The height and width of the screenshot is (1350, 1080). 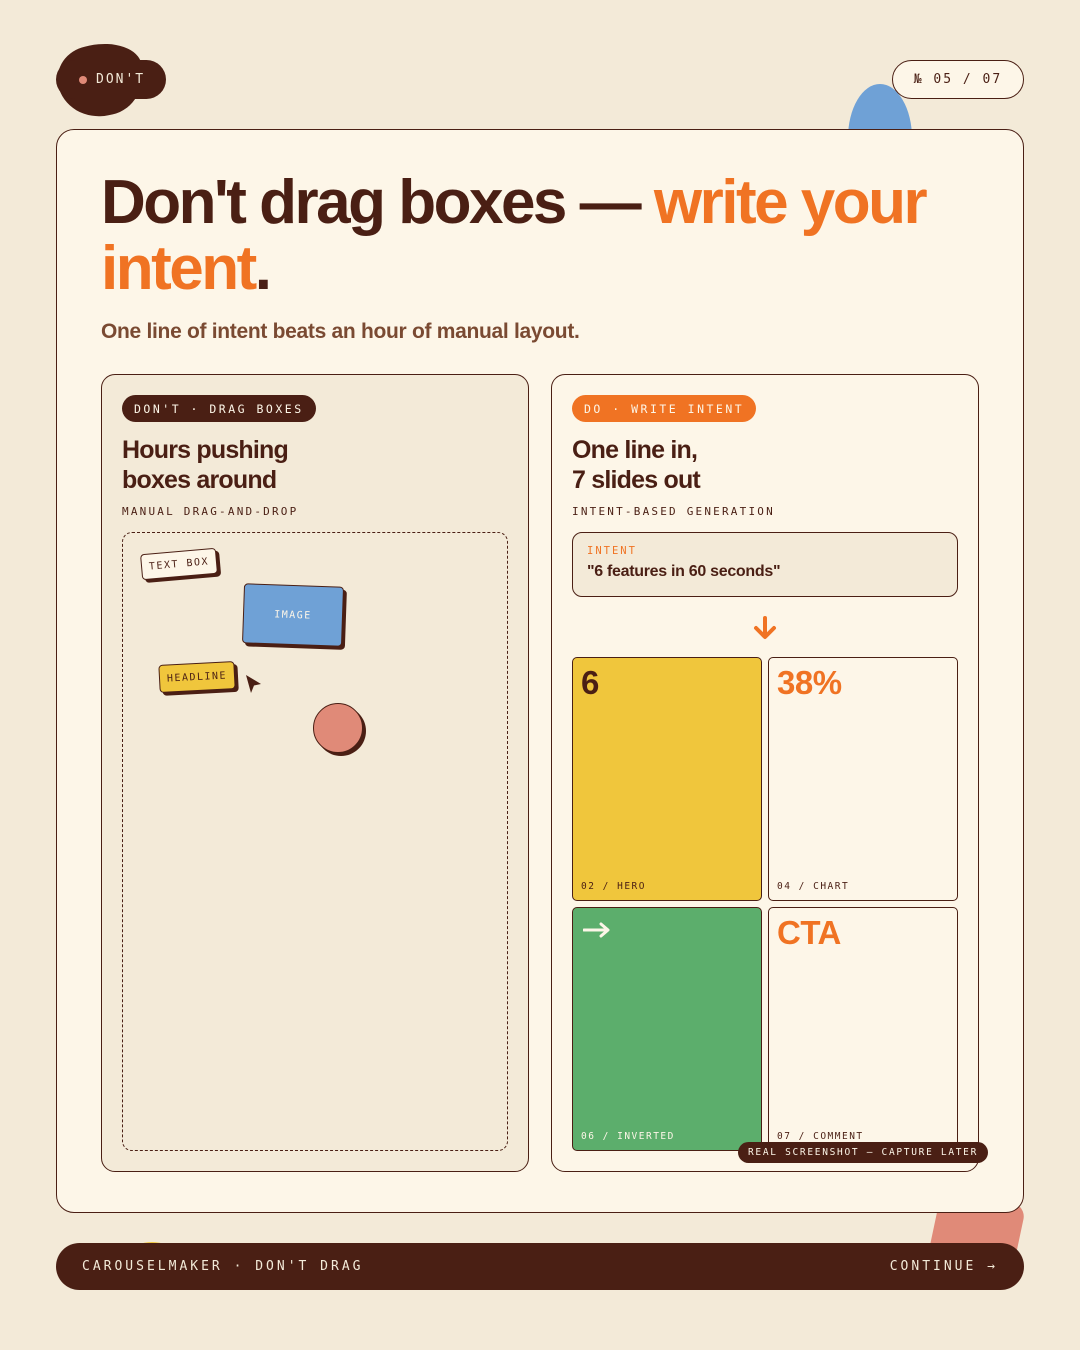 I want to click on page-title: Don't drag boxes — write your intent., so click(x=551, y=236).